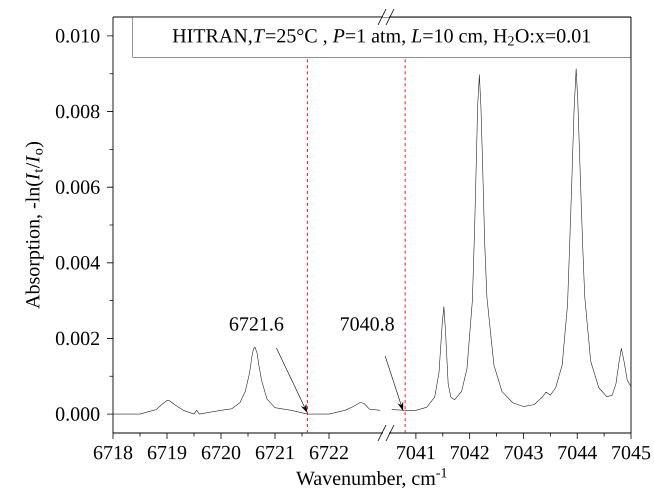  Describe the element at coordinates (246, 380) in the screenshot. I see `line-series` at that location.